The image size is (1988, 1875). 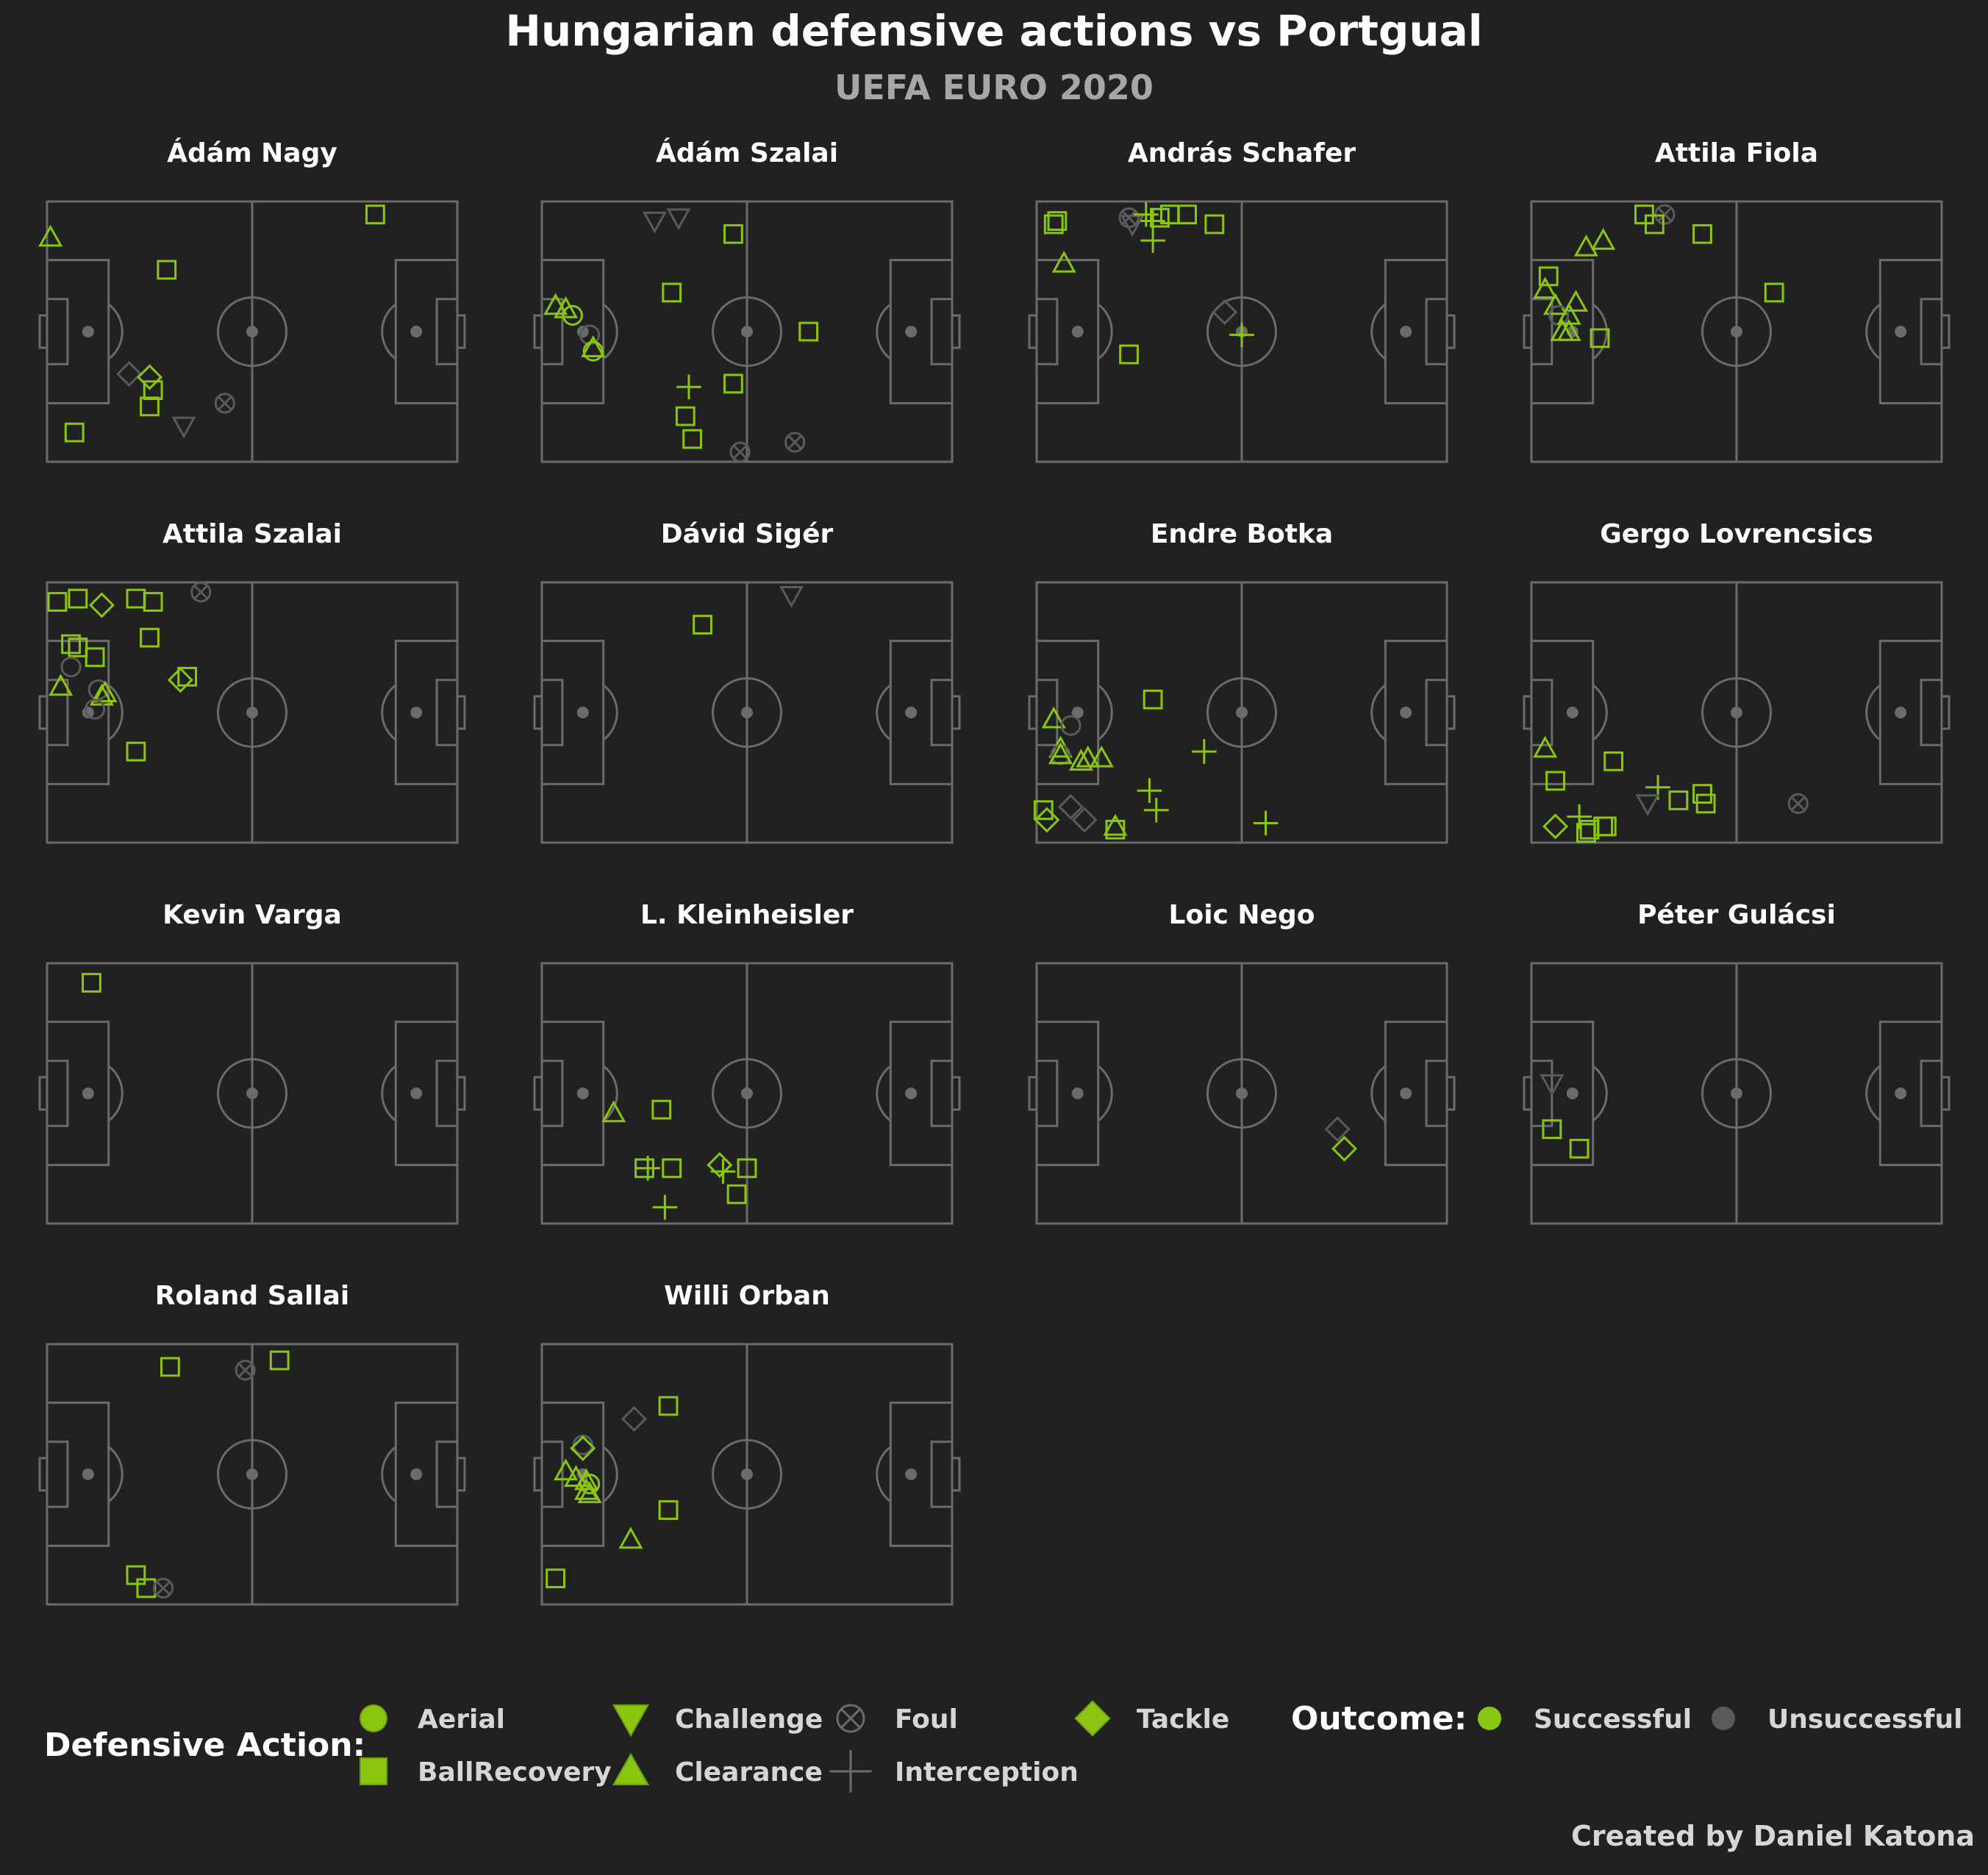 What do you see at coordinates (374, 1771) in the screenshot?
I see `legend-marker-ballrecovery` at bounding box center [374, 1771].